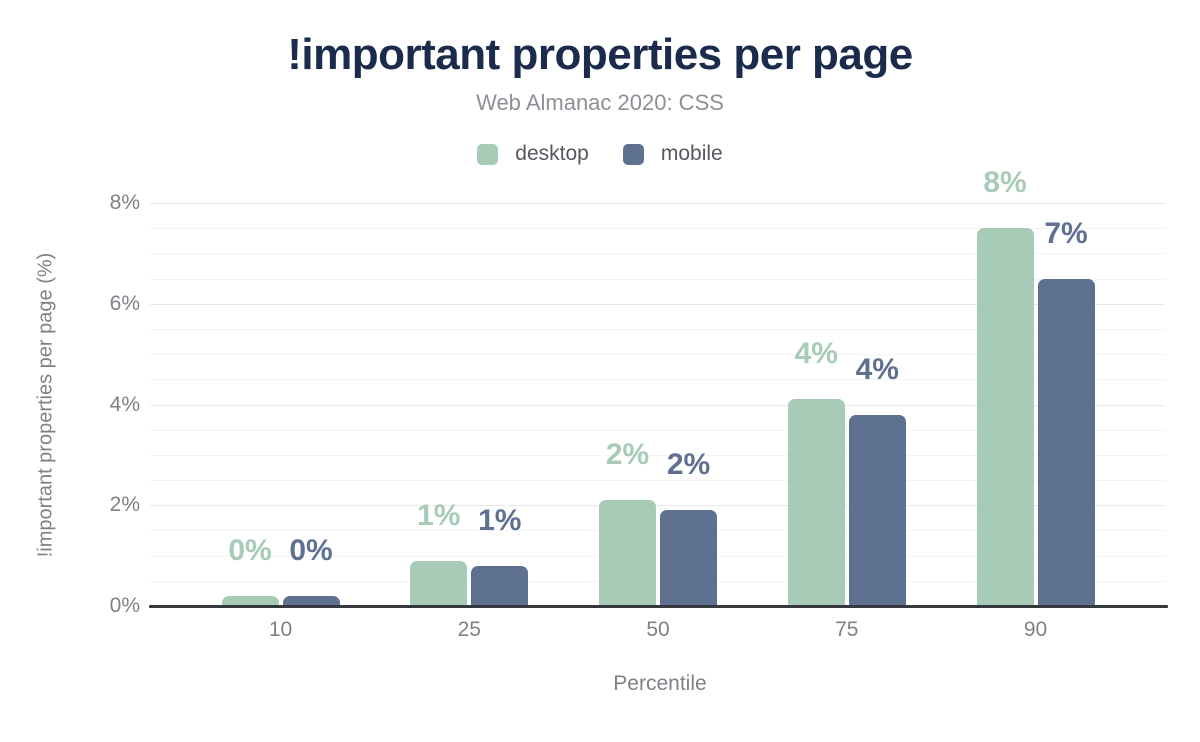 The image size is (1200, 742). Describe the element at coordinates (45, 405) in the screenshot. I see `y-axis-title: !important properties per page (%)` at that location.